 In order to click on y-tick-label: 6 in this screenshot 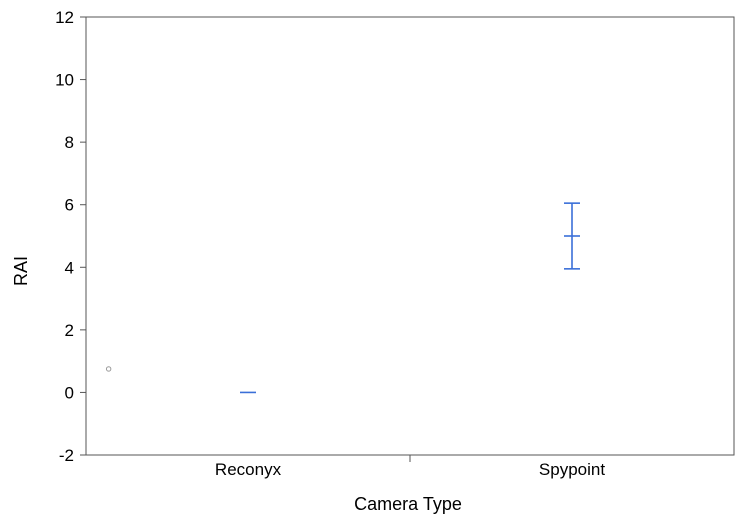, I will do `click(69, 205)`.